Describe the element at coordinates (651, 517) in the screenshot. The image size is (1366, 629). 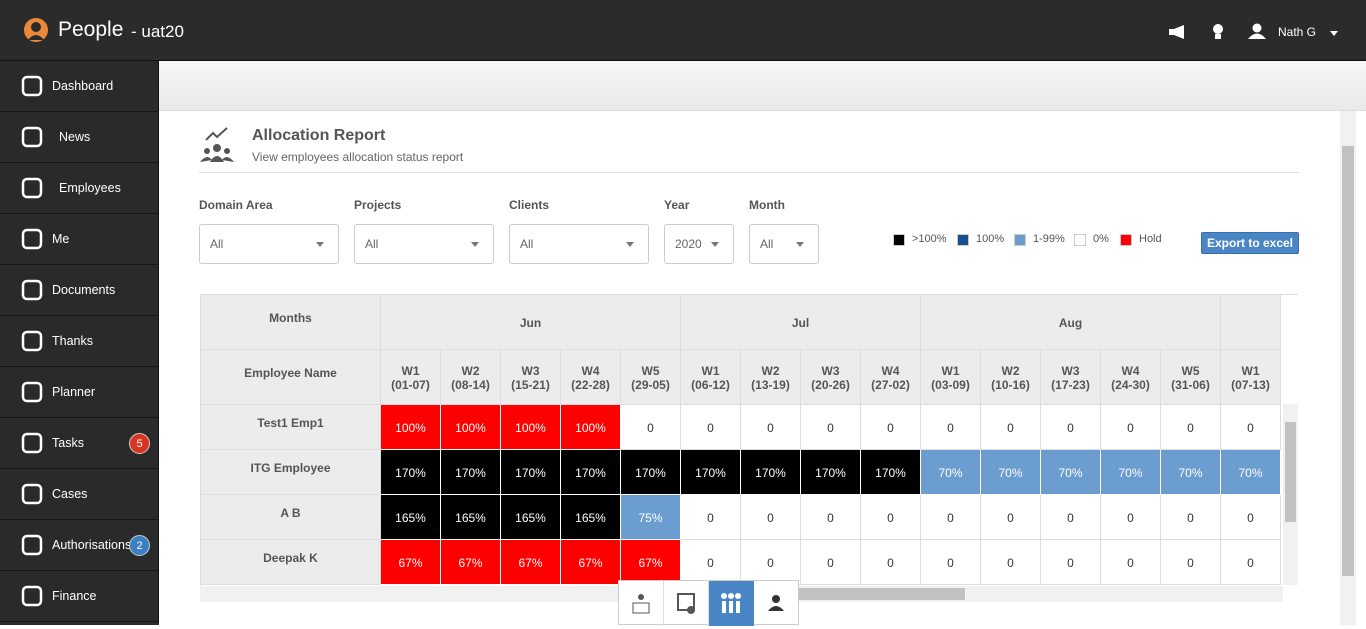
I see `allocation-cell: 75%` at that location.